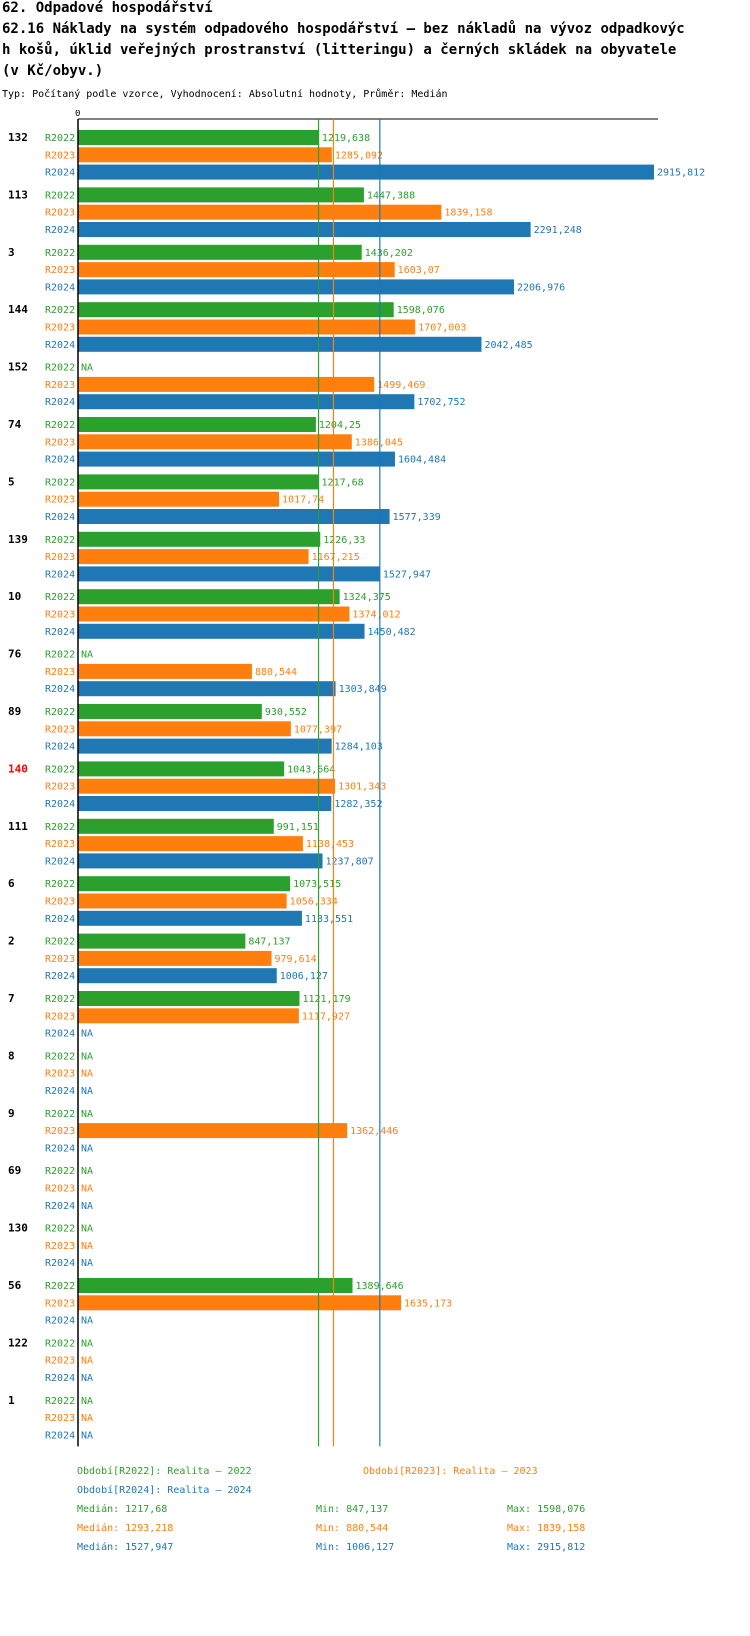  What do you see at coordinates (11, 883) in the screenshot?
I see `category-label: 6` at bounding box center [11, 883].